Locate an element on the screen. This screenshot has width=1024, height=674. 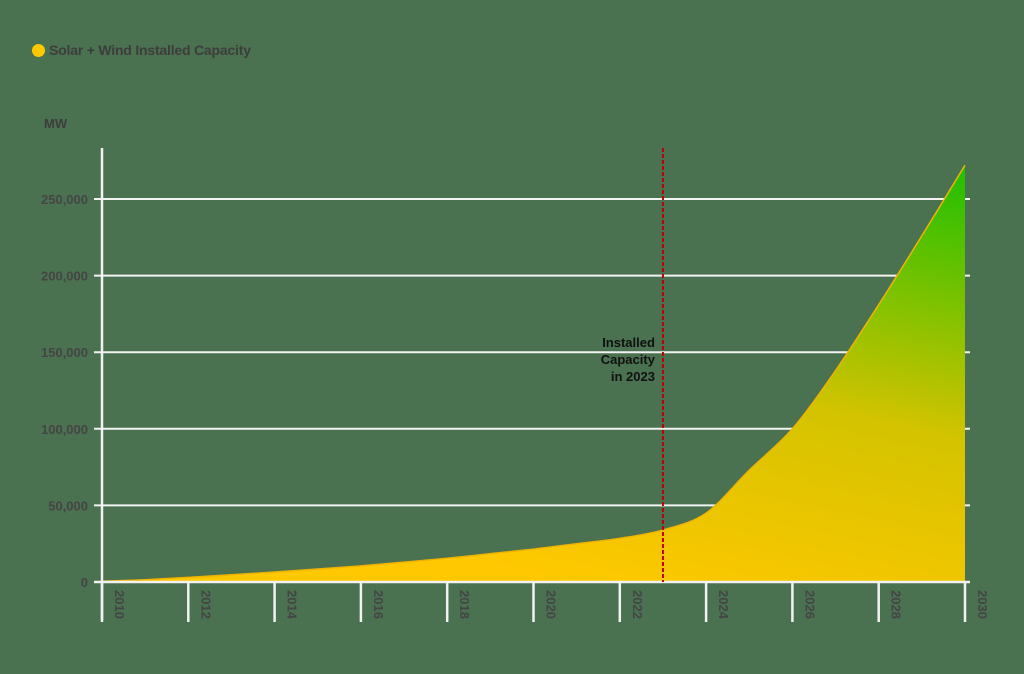
y-tick-label: 100,000 is located at coordinates (64, 429).